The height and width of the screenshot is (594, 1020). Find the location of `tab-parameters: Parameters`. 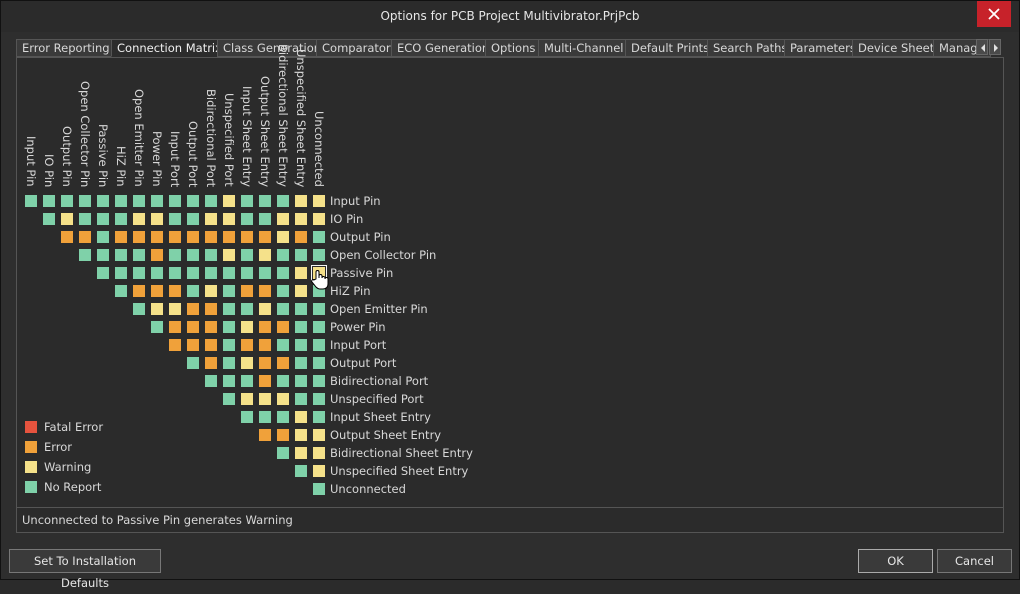

tab-parameters: Parameters is located at coordinates (818, 48).